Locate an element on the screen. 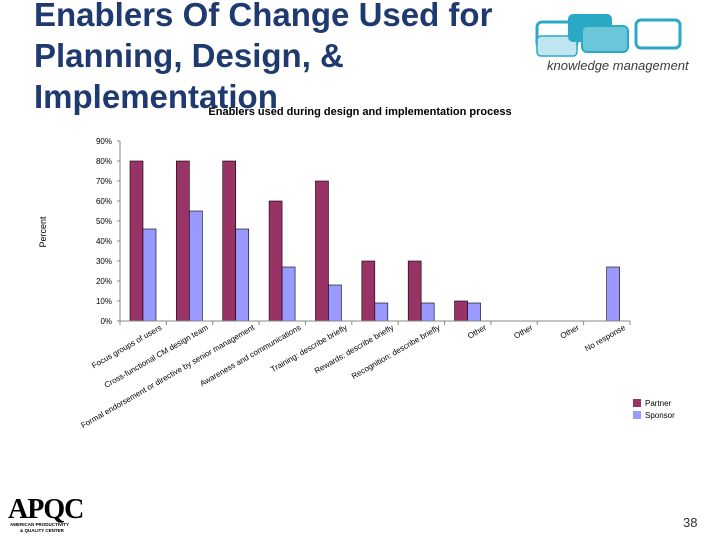 This screenshot has width=720, height=540. legend: Partner Sponsor is located at coordinates (654, 409).